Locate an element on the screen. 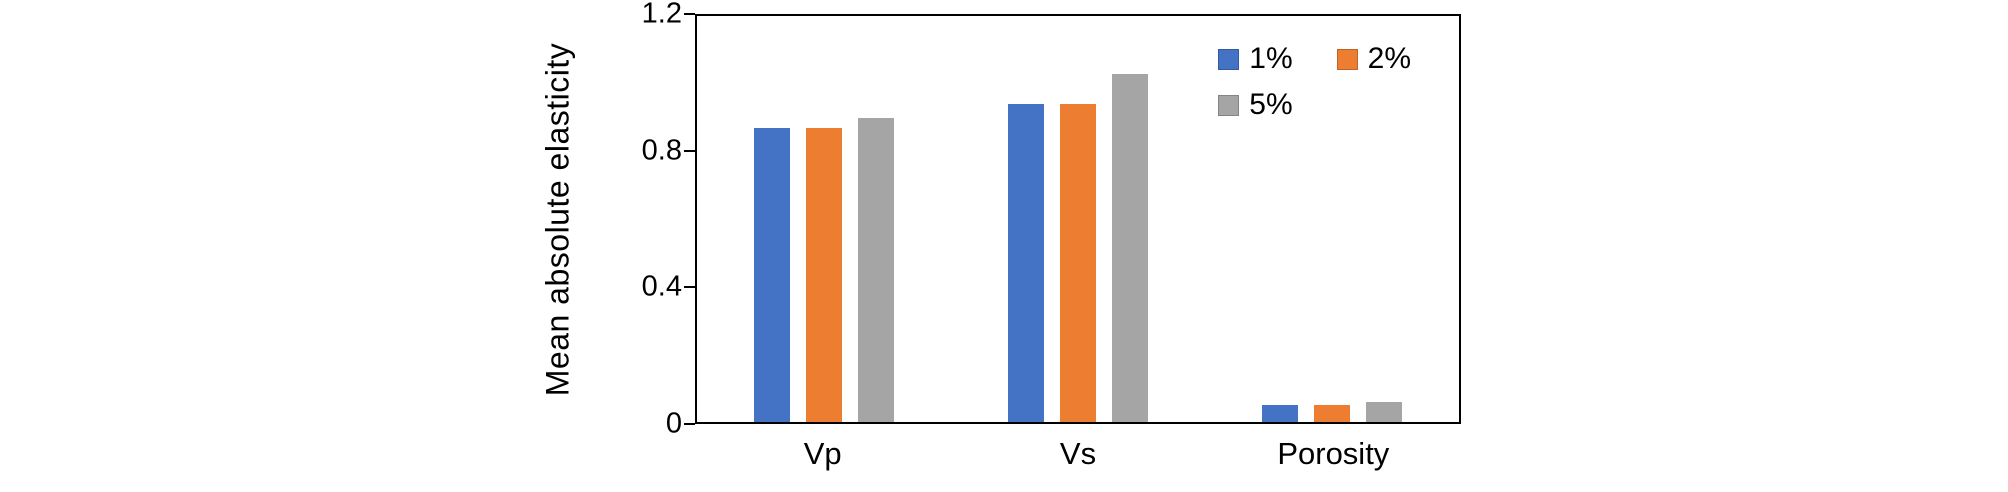 The image size is (2008, 492). legend-label-2%: 2% is located at coordinates (1389, 58).